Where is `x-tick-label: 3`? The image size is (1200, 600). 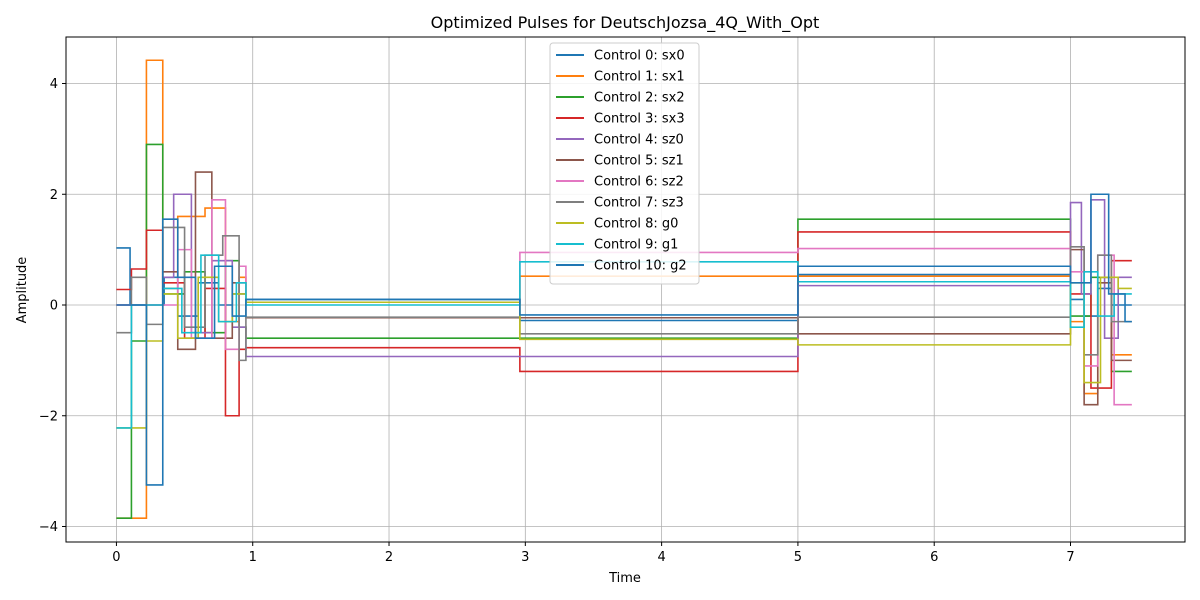 x-tick-label: 3 is located at coordinates (525, 557).